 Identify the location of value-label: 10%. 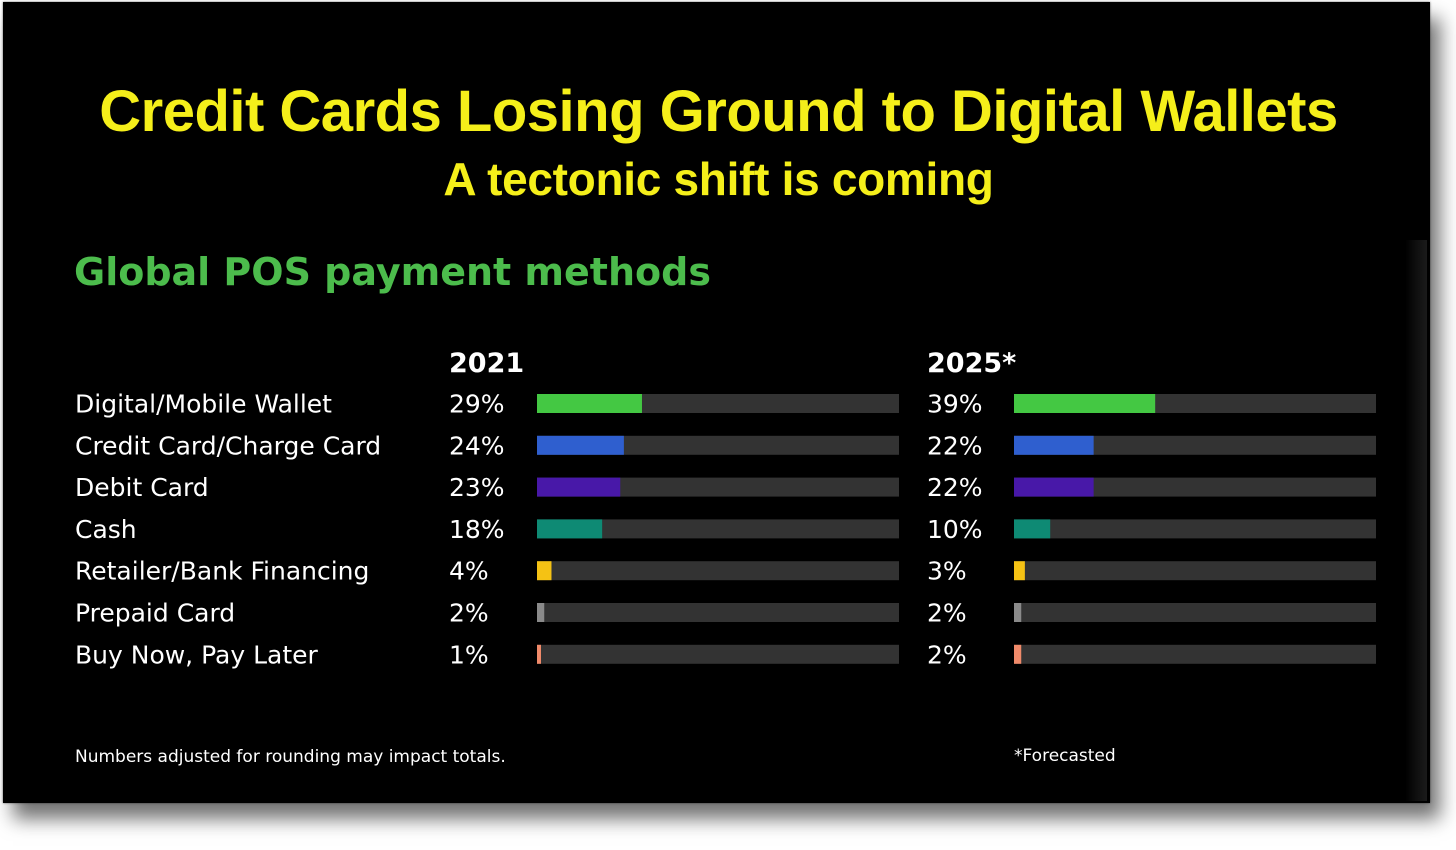
(955, 529).